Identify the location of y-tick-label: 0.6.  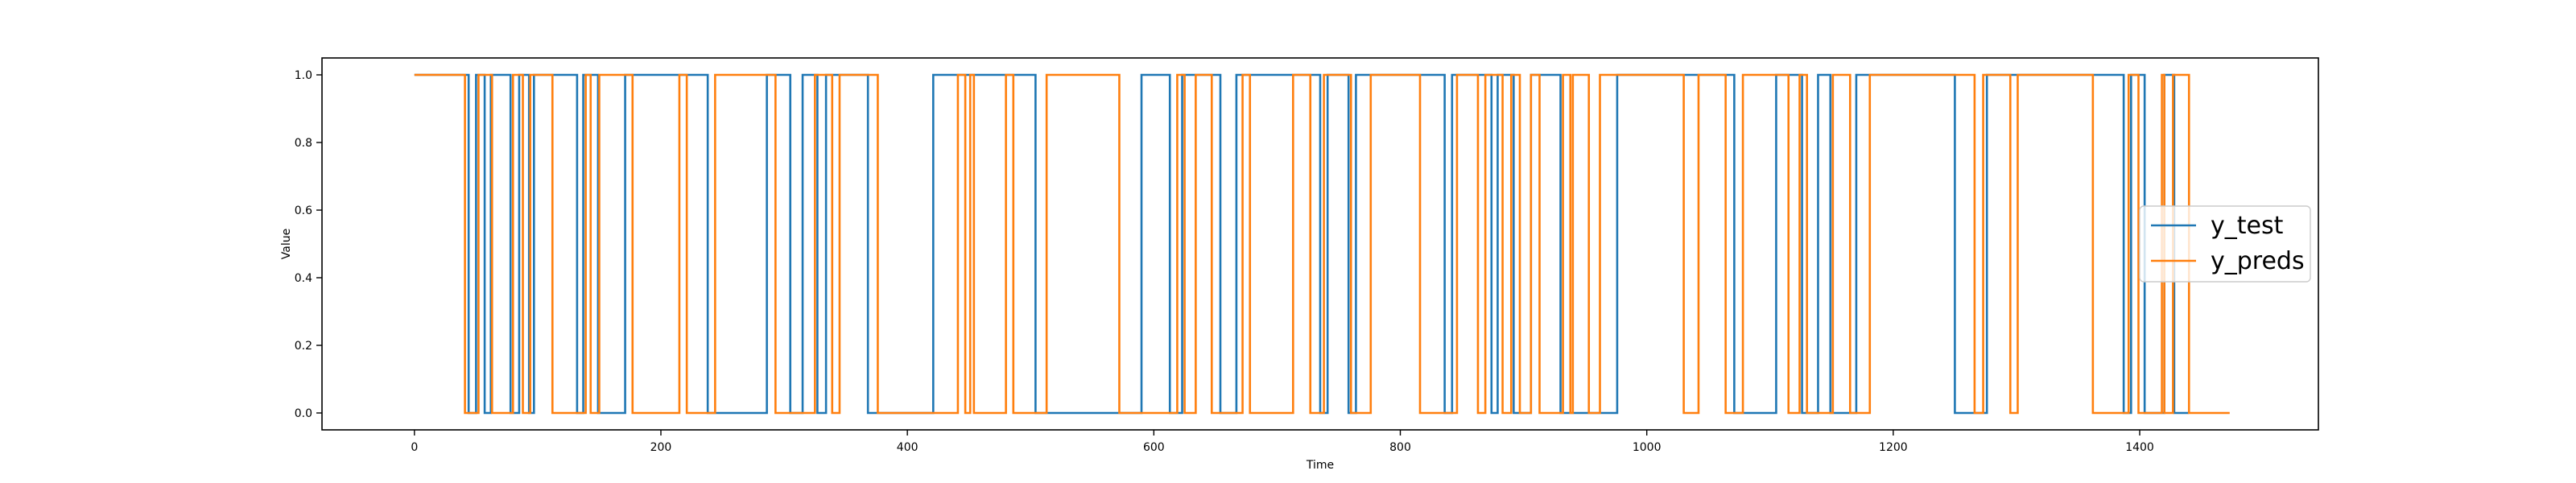
(303, 211).